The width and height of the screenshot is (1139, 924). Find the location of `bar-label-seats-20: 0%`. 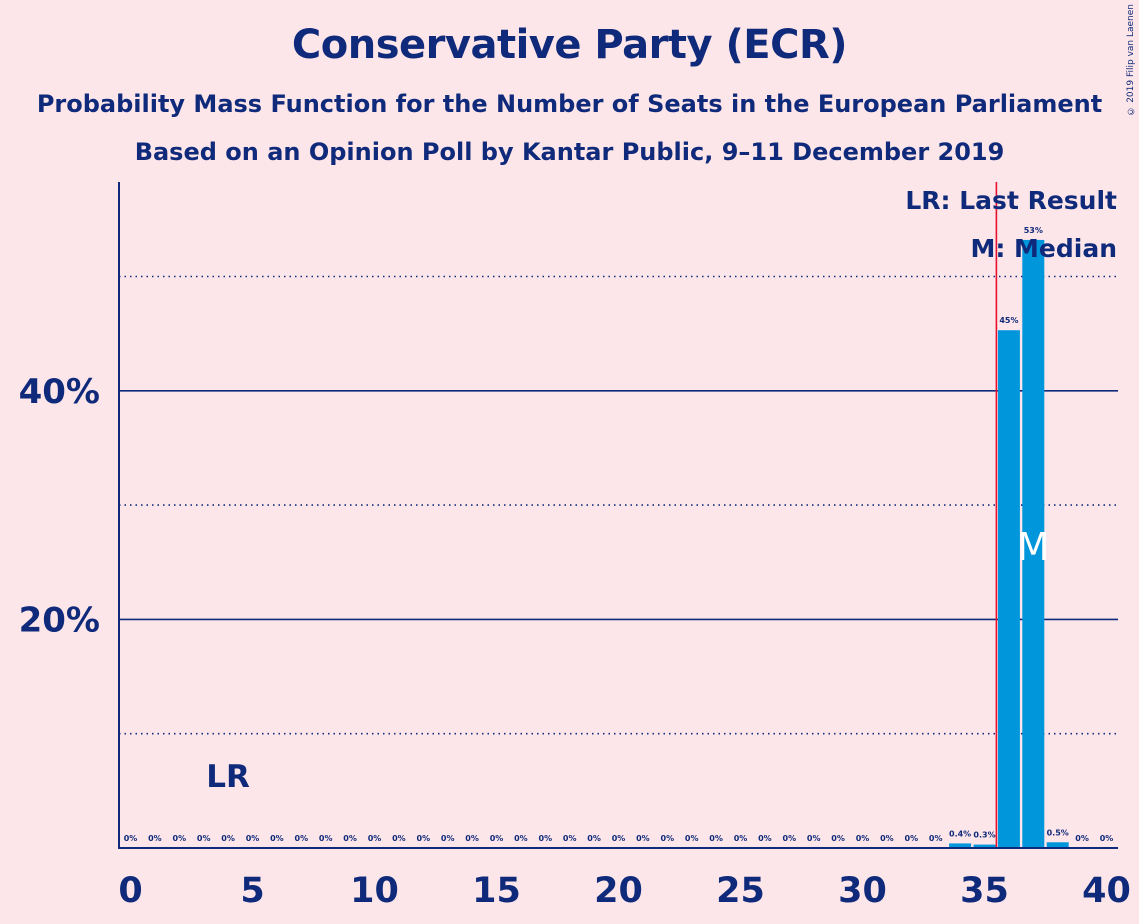

bar-label-seats-20: 0% is located at coordinates (619, 838).